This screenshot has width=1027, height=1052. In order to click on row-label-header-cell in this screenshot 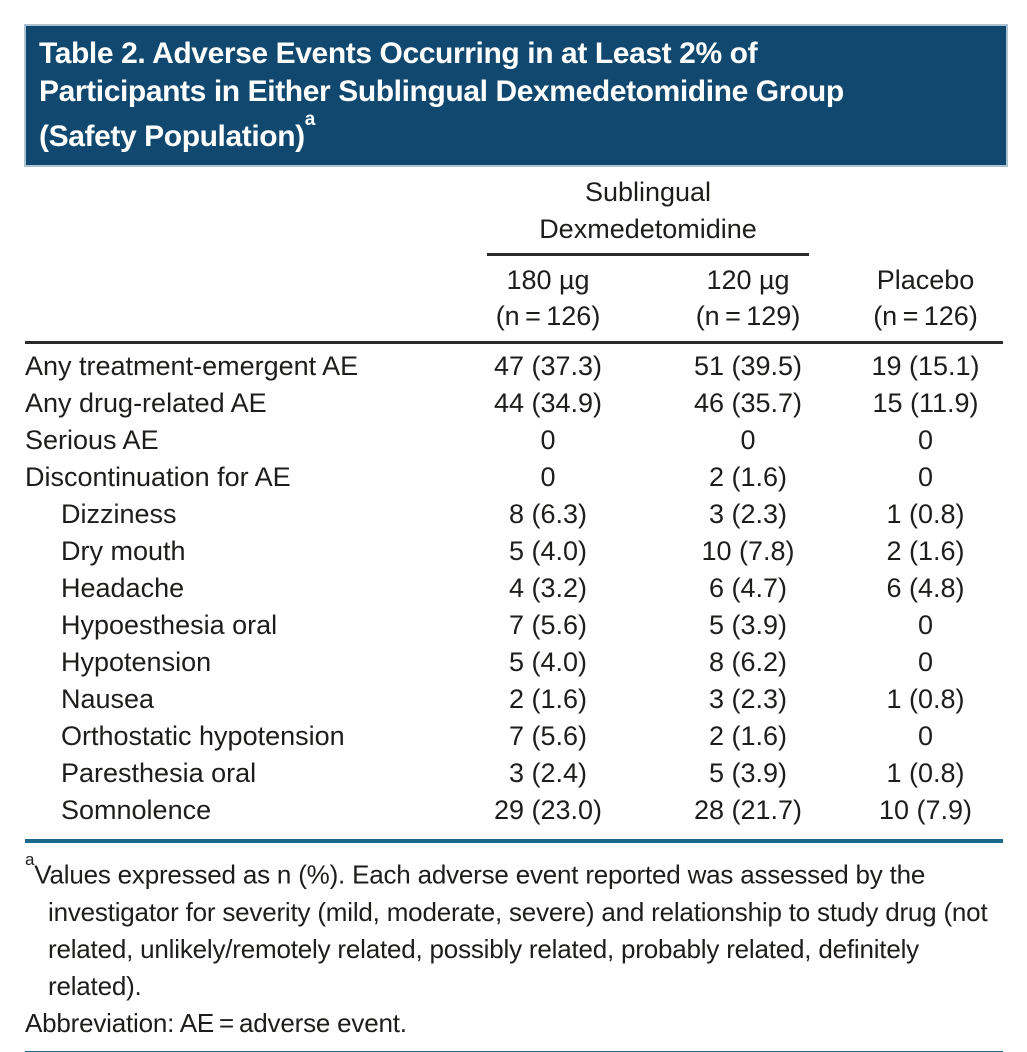, I will do `click(236, 300)`.